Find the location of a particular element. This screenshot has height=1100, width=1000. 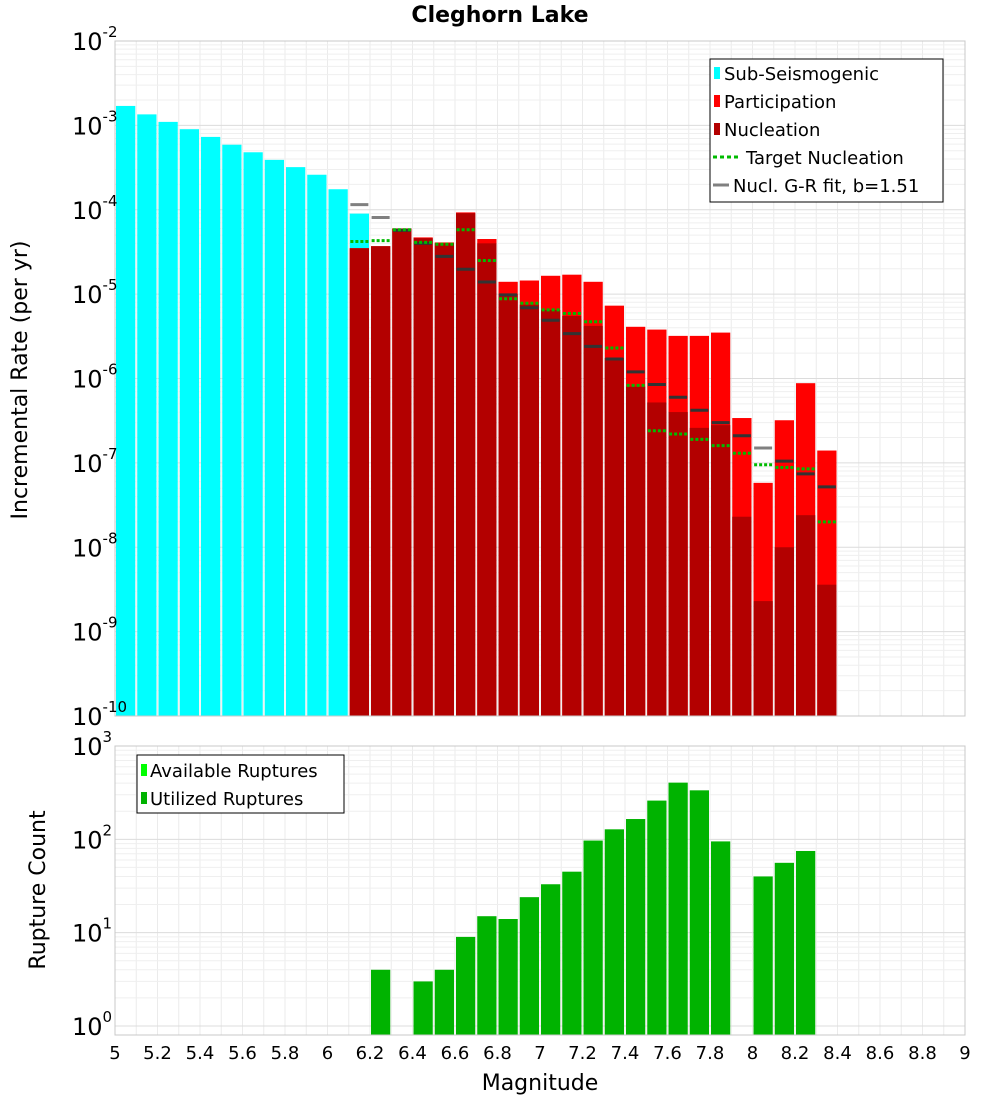

legend-sub-seismogenic: Sub-Seismogenic is located at coordinates (801, 74).